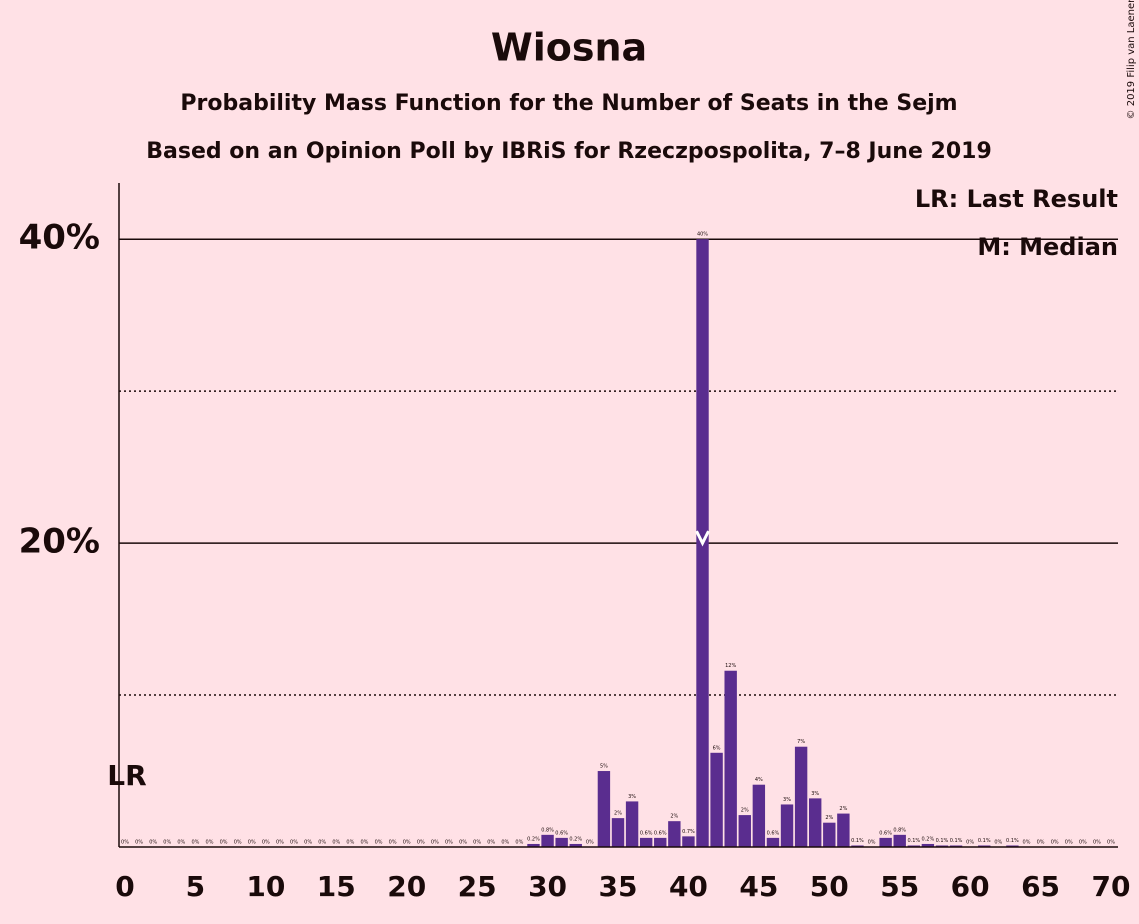 This screenshot has width=1139, height=924. I want to click on value-label: 40%, so click(702, 235).